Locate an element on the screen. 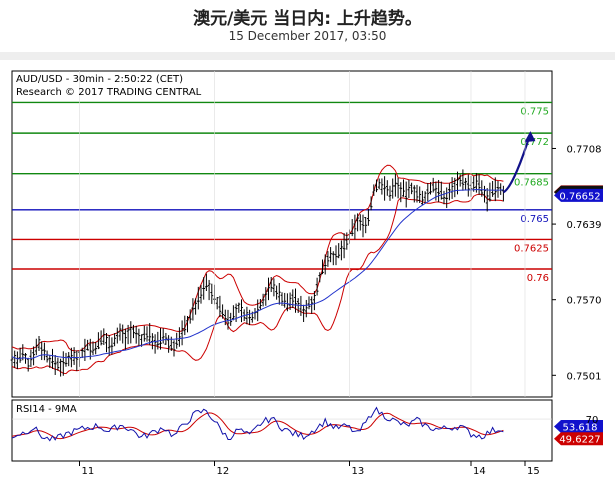 This screenshot has height=486, width=615. price-tick-label-0: 0.7708 is located at coordinates (584, 149).